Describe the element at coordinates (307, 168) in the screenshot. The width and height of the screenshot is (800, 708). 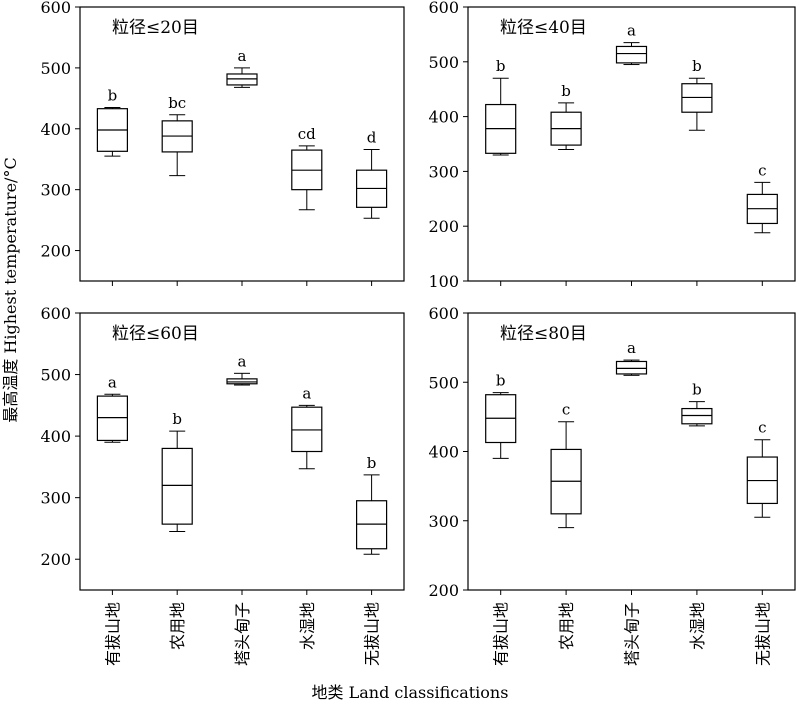
I see `box-4: cd` at that location.